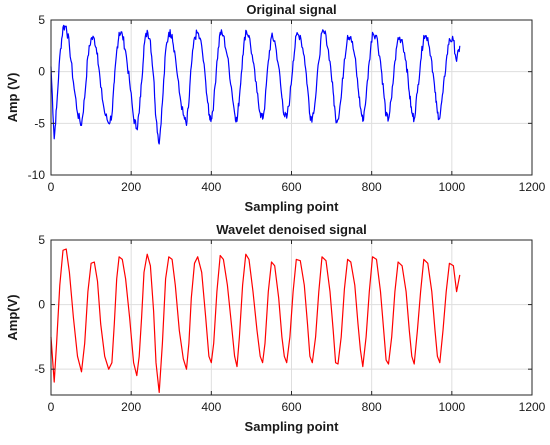  I want to click on y-axis-label: Amp(V), so click(12, 317).